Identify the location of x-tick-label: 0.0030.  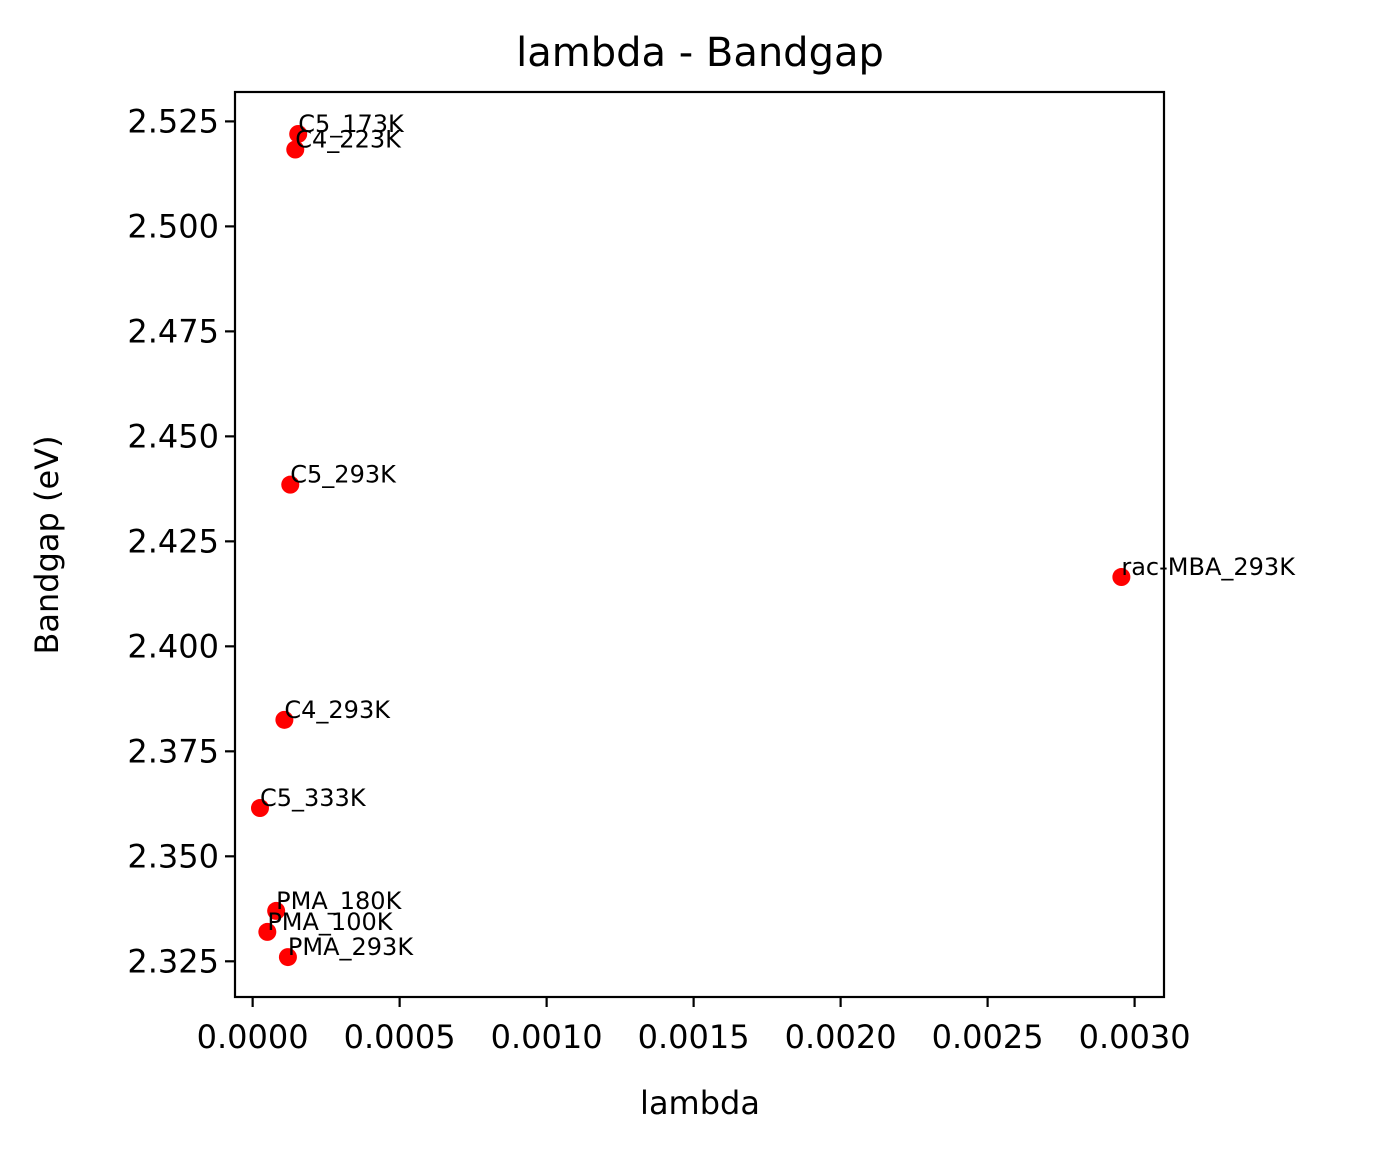
(1135, 1037).